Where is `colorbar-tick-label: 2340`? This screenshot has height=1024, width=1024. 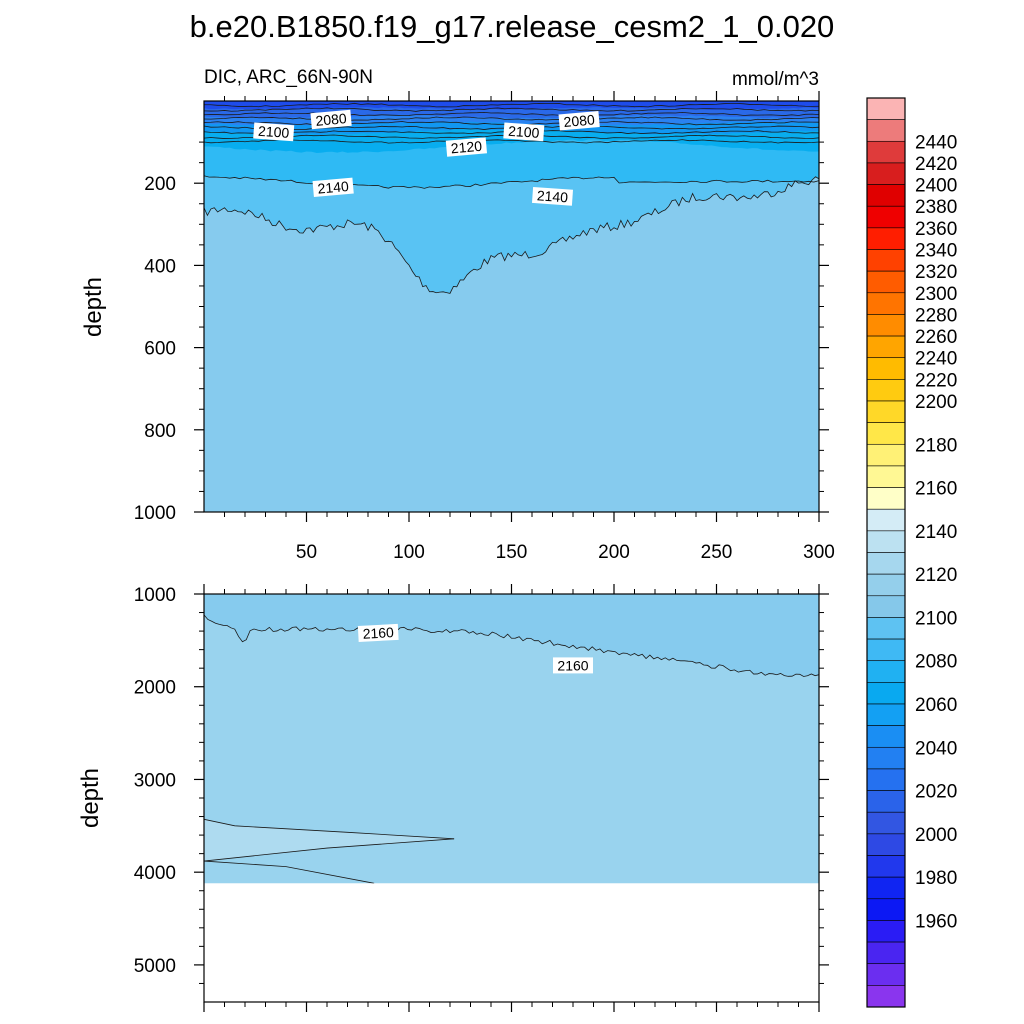
colorbar-tick-label: 2340 is located at coordinates (936, 251).